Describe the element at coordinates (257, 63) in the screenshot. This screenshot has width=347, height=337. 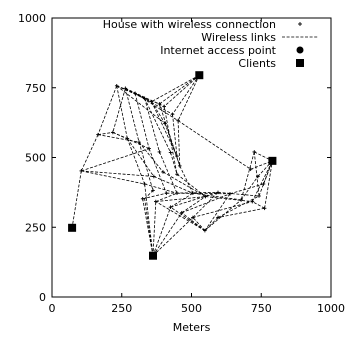
I see `legend-label: Clients` at that location.